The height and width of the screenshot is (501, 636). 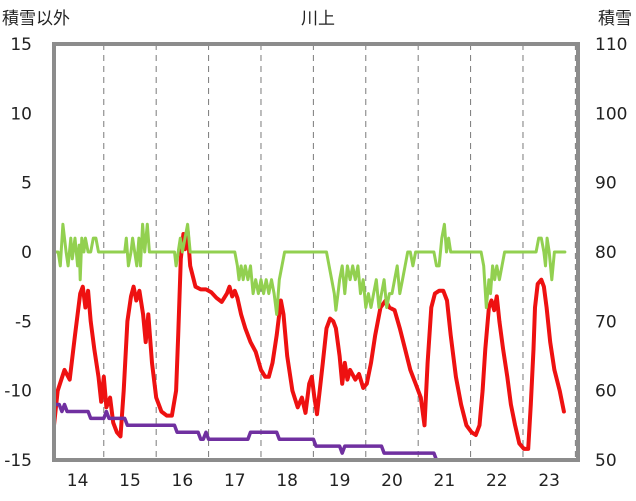 What do you see at coordinates (235, 481) in the screenshot?
I see `x-tick-label: 17` at bounding box center [235, 481].